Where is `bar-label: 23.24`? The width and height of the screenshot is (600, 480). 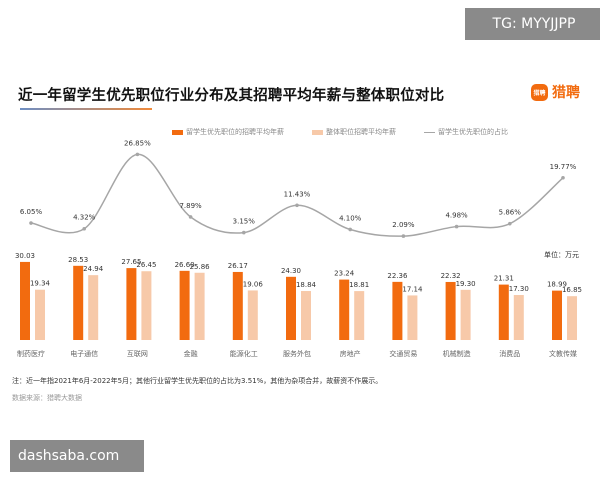
bar-label: 23.24 is located at coordinates (344, 274).